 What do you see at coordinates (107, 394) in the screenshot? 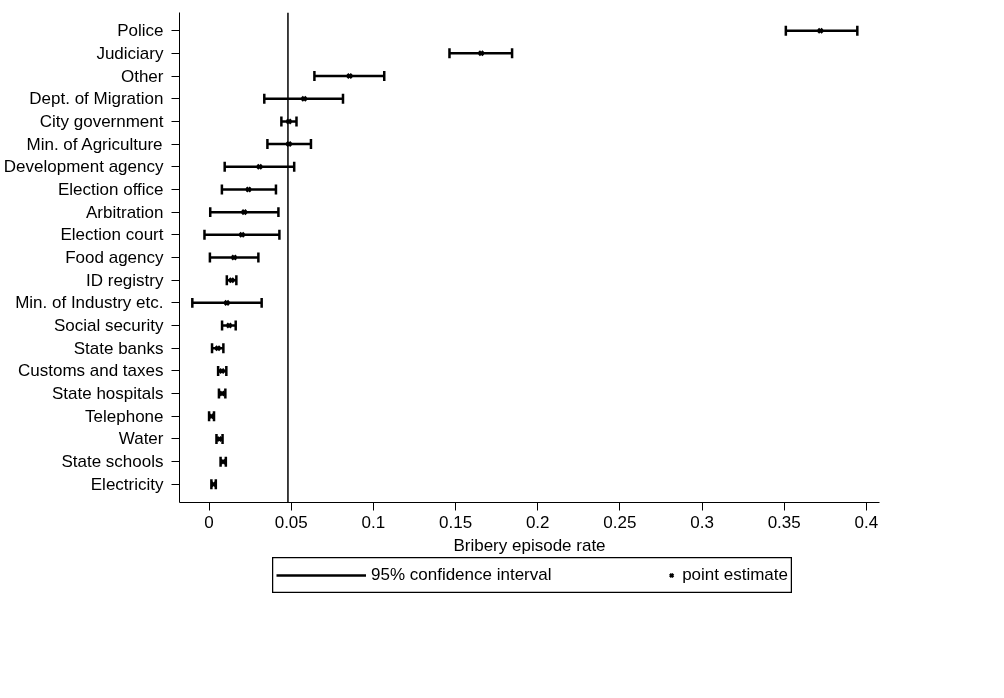
I see `y-tick-label: State hospitals` at bounding box center [107, 394].